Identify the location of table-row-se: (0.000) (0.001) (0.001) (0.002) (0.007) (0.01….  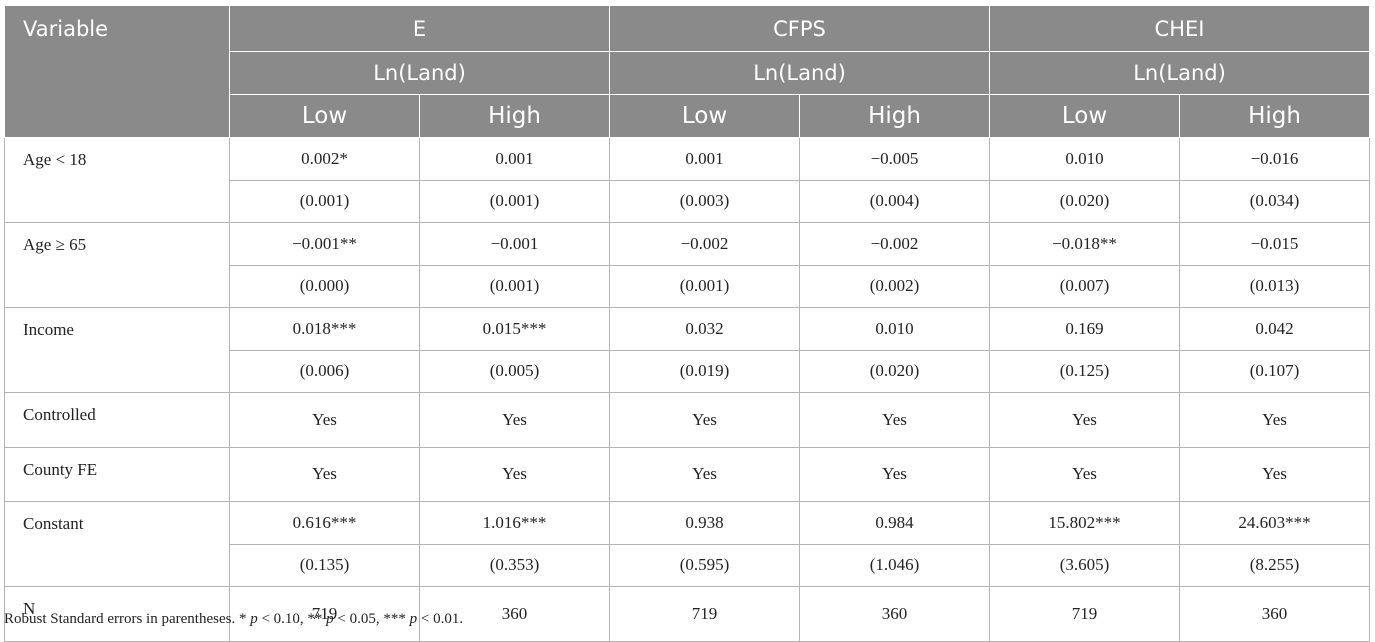
(688, 286).